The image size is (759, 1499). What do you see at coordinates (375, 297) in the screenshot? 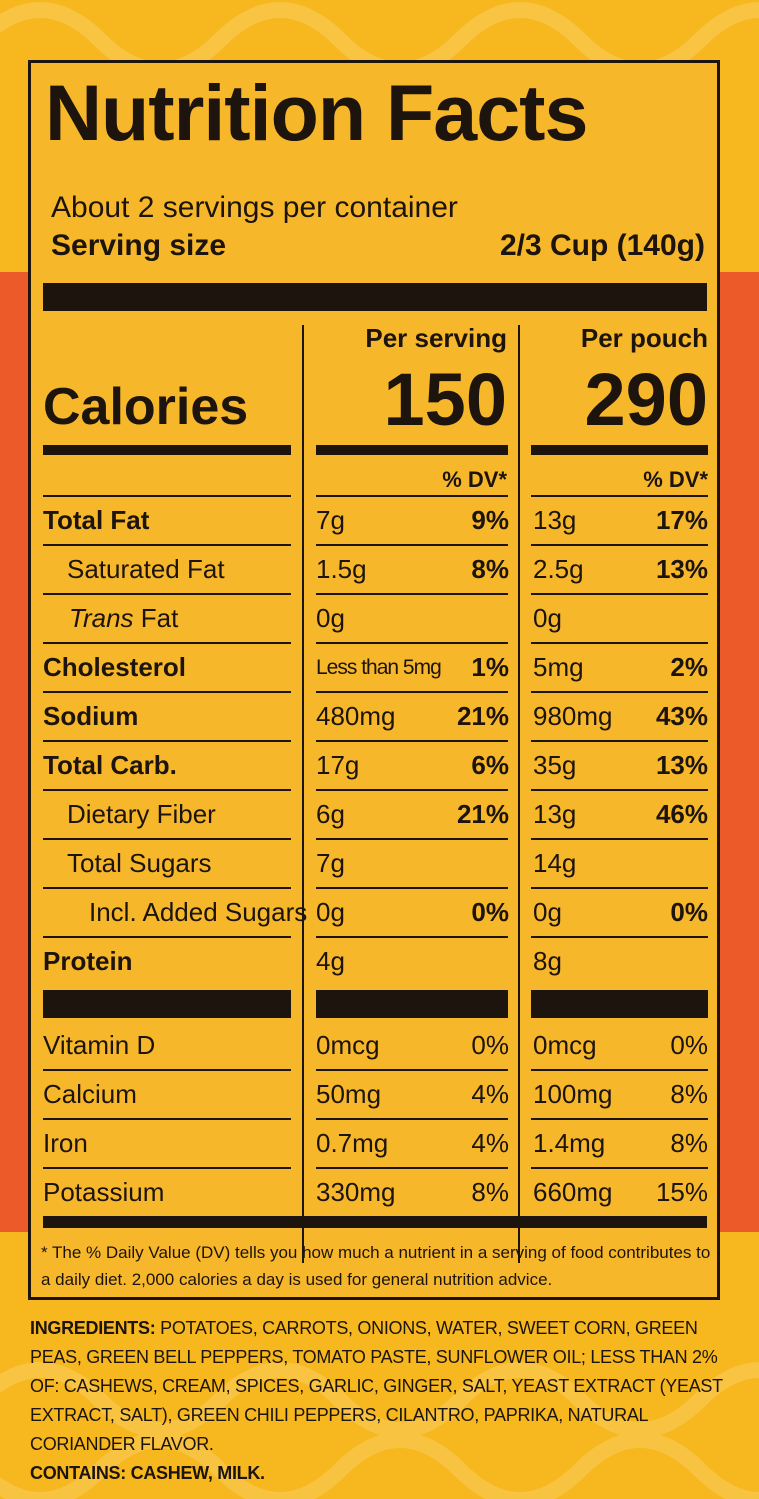
I see `thick-divider-top` at bounding box center [375, 297].